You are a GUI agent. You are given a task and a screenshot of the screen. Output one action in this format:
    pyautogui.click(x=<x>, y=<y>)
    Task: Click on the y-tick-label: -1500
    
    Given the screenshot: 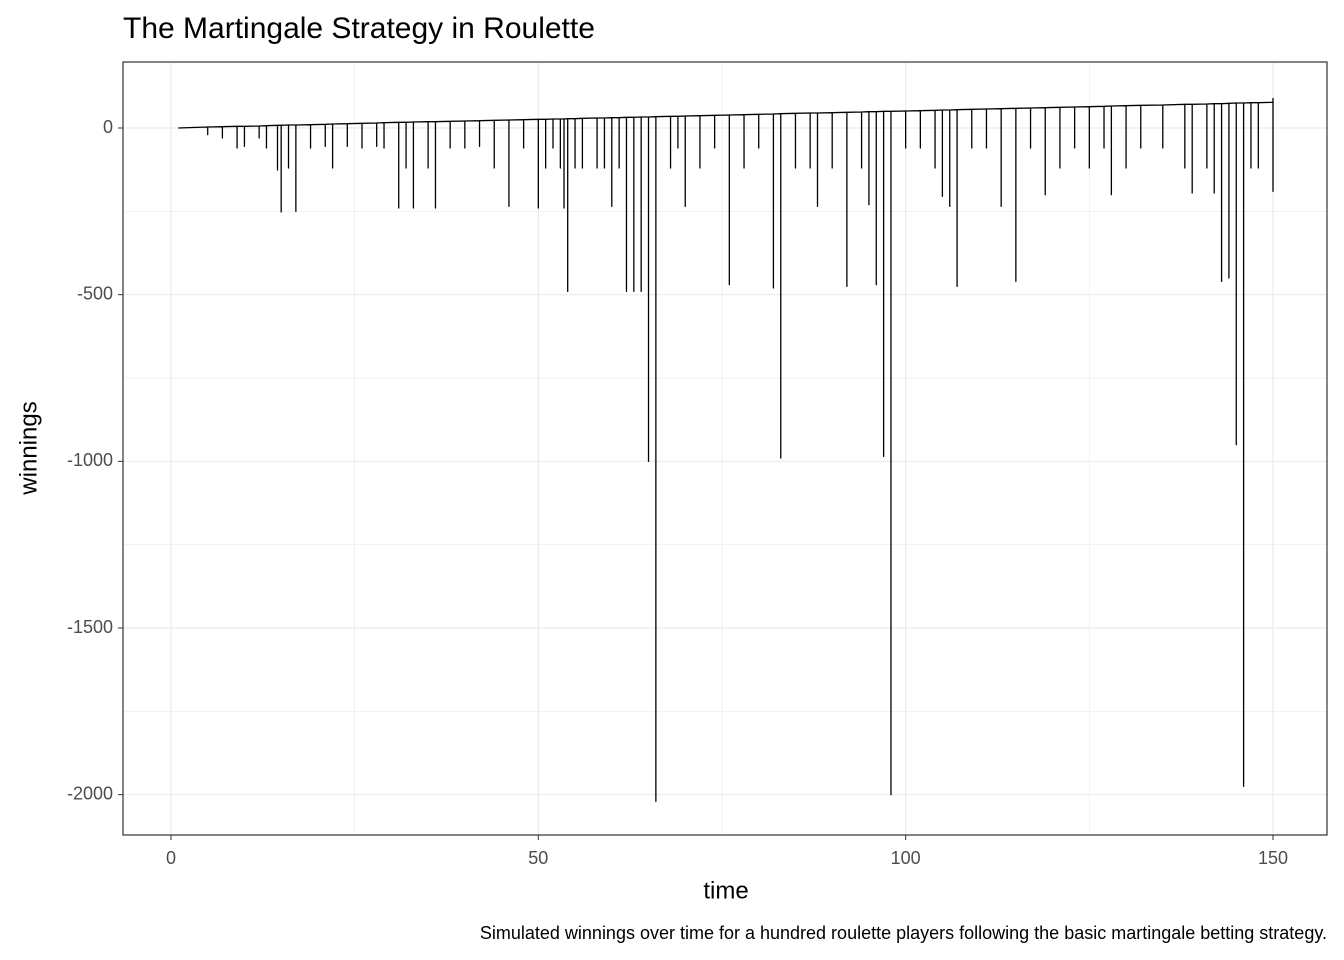 What is the action you would take?
    pyautogui.click(x=90, y=627)
    